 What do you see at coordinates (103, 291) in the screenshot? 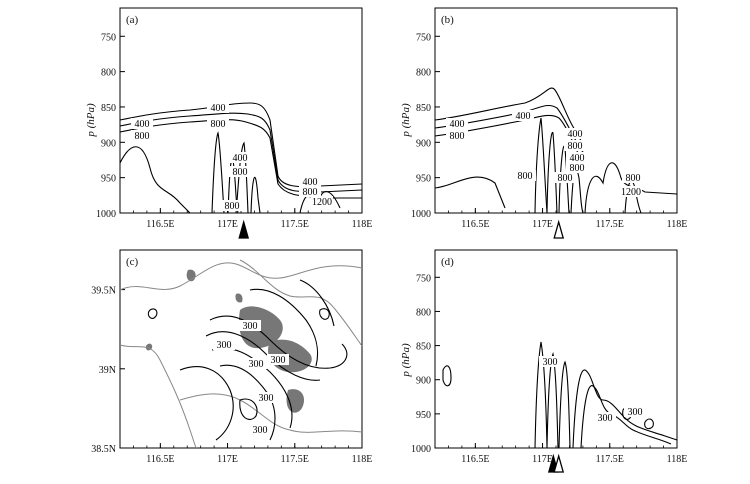
I see `y-tick-label: 39.5N` at bounding box center [103, 291].